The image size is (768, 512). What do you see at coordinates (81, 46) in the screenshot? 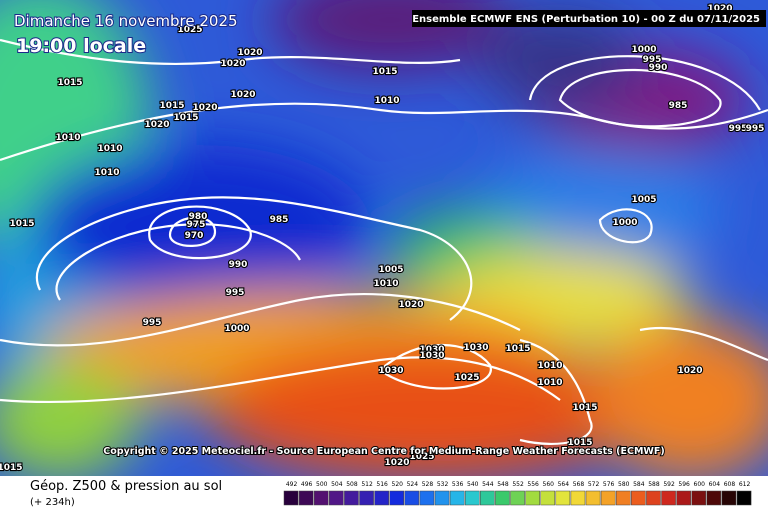
I see `forecast-time: 19:00 locale` at bounding box center [81, 46].